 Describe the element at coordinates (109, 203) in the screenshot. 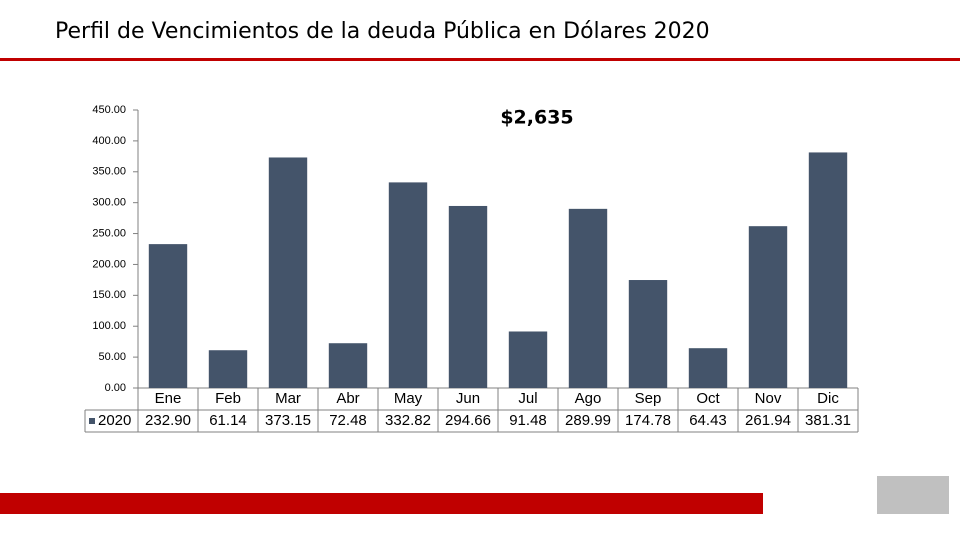

I see `y-tick-label: 300.00` at that location.